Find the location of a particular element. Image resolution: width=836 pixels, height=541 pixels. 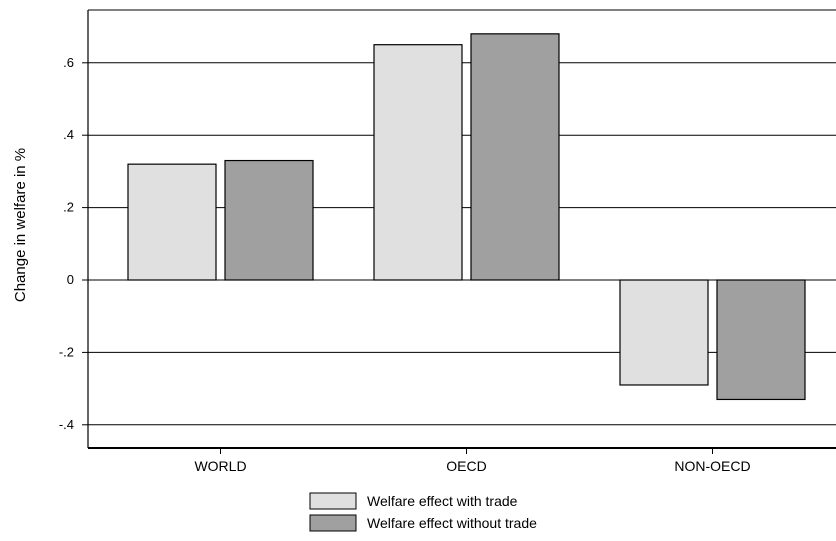

y-tick-label: .4 is located at coordinates (68, 134).